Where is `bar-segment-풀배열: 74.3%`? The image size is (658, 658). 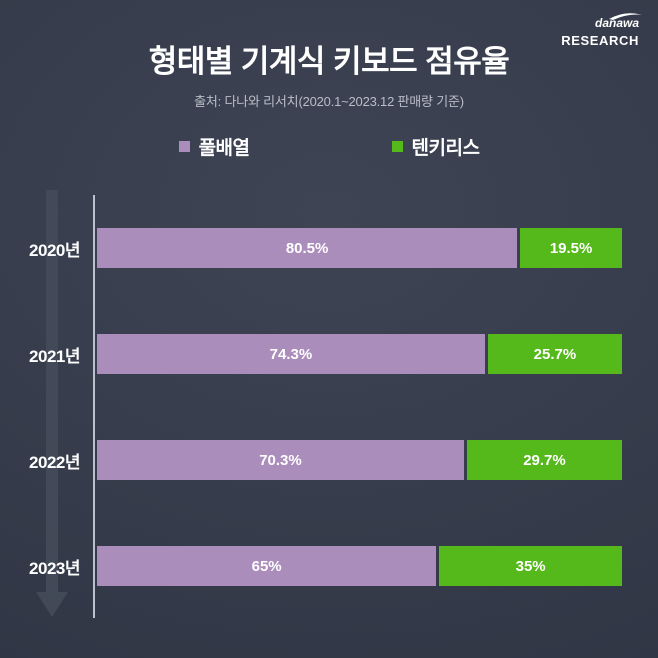
bar-segment-풀배열: 74.3% is located at coordinates (291, 354).